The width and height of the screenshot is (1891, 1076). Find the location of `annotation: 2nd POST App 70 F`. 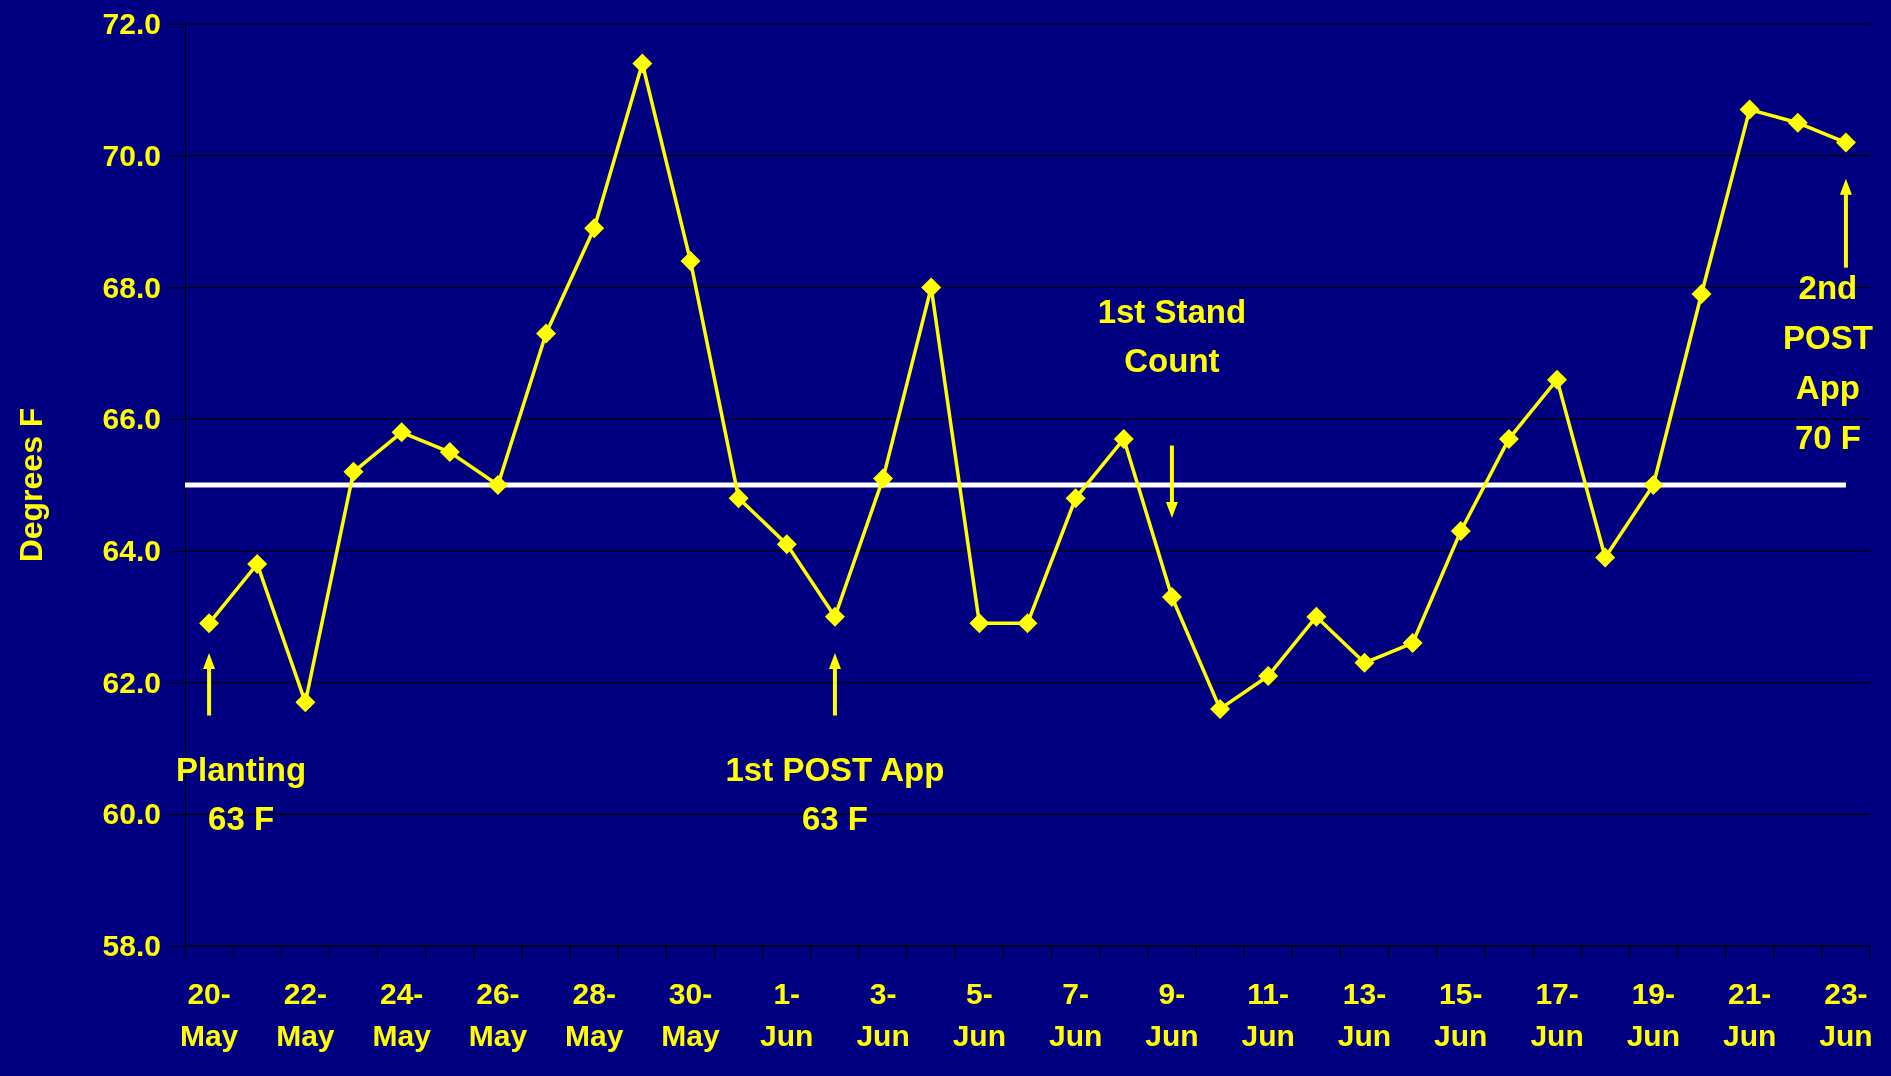

annotation: 2nd POST App 70 F is located at coordinates (1828, 363).